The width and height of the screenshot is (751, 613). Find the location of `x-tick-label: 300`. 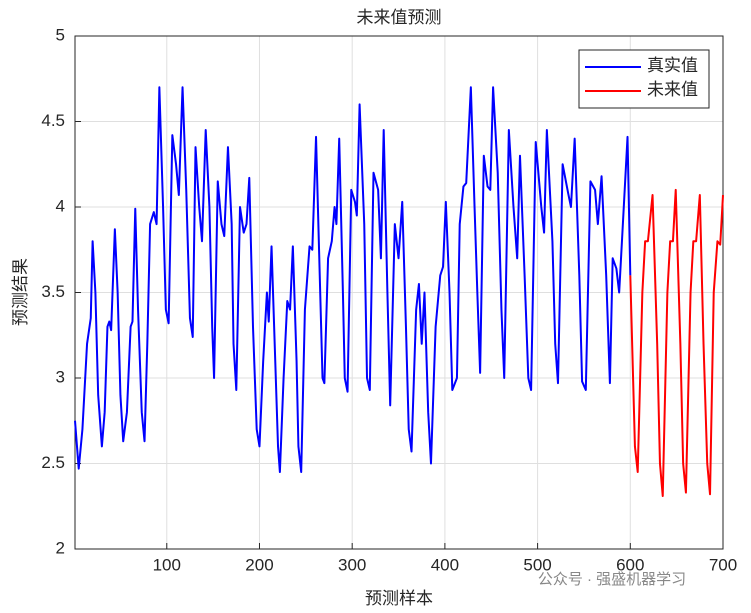

x-tick-label: 300 is located at coordinates (352, 564).